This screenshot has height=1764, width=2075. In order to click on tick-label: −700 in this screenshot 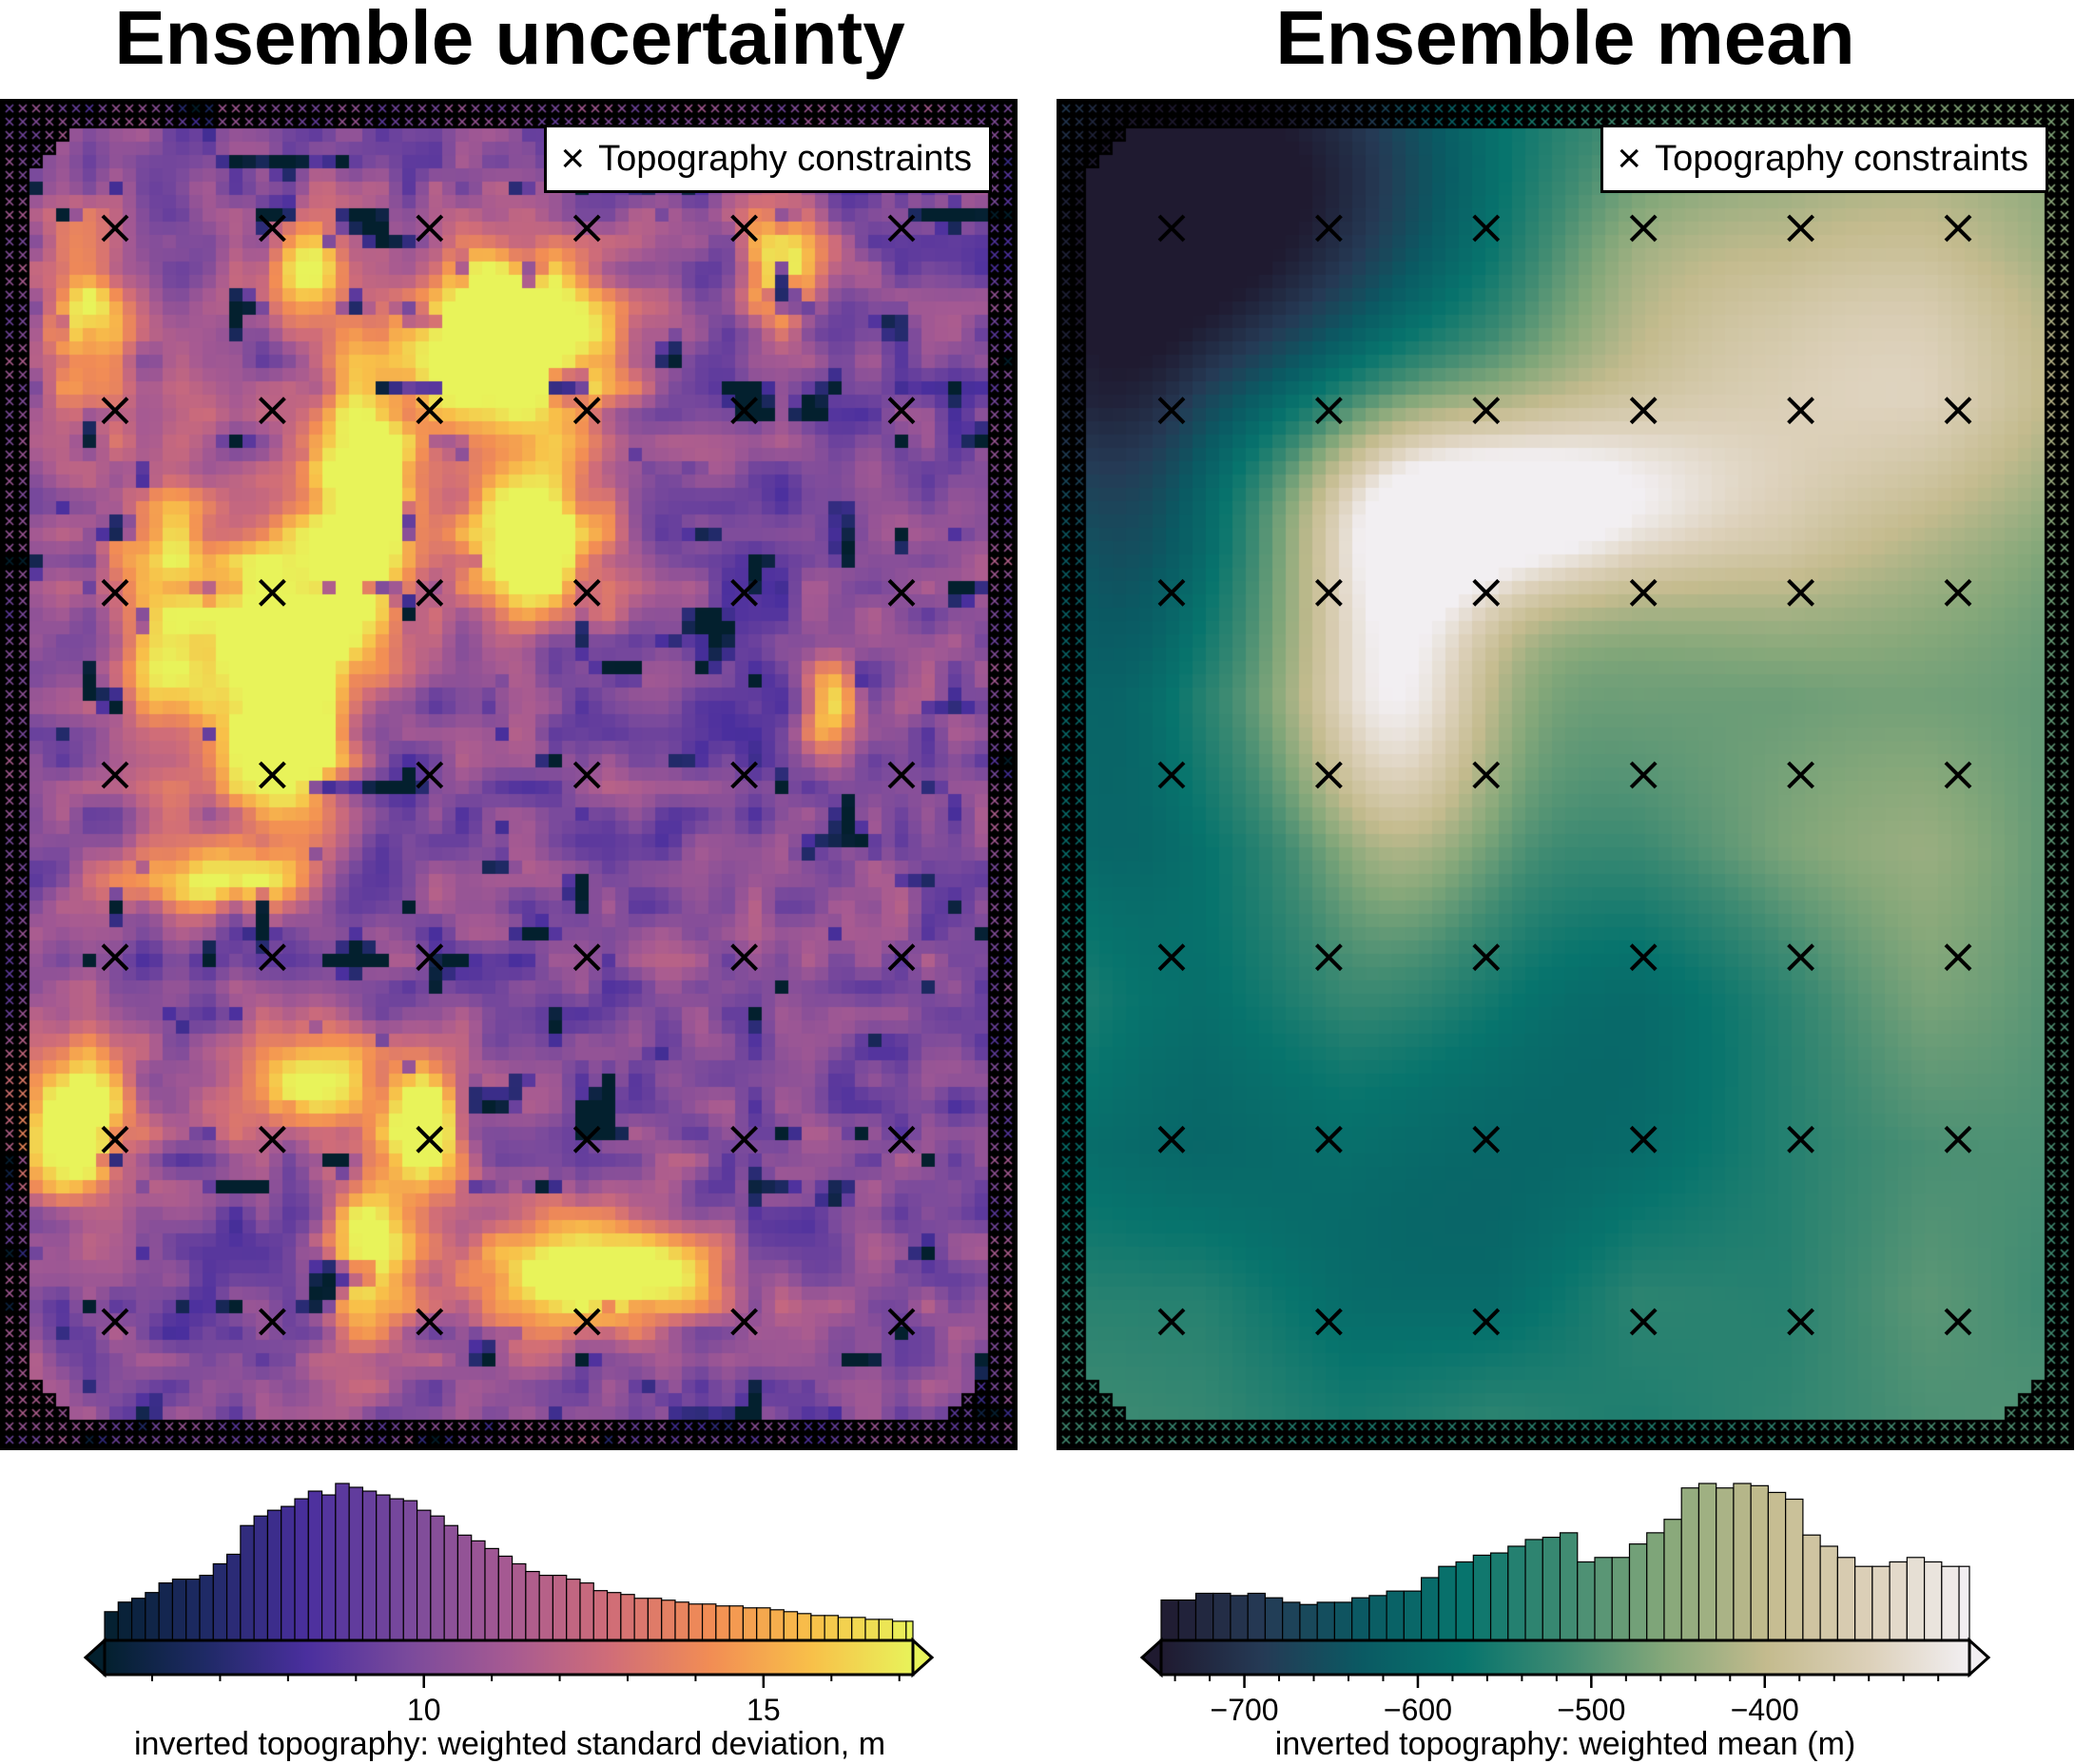, I will do `click(1245, 1710)`.